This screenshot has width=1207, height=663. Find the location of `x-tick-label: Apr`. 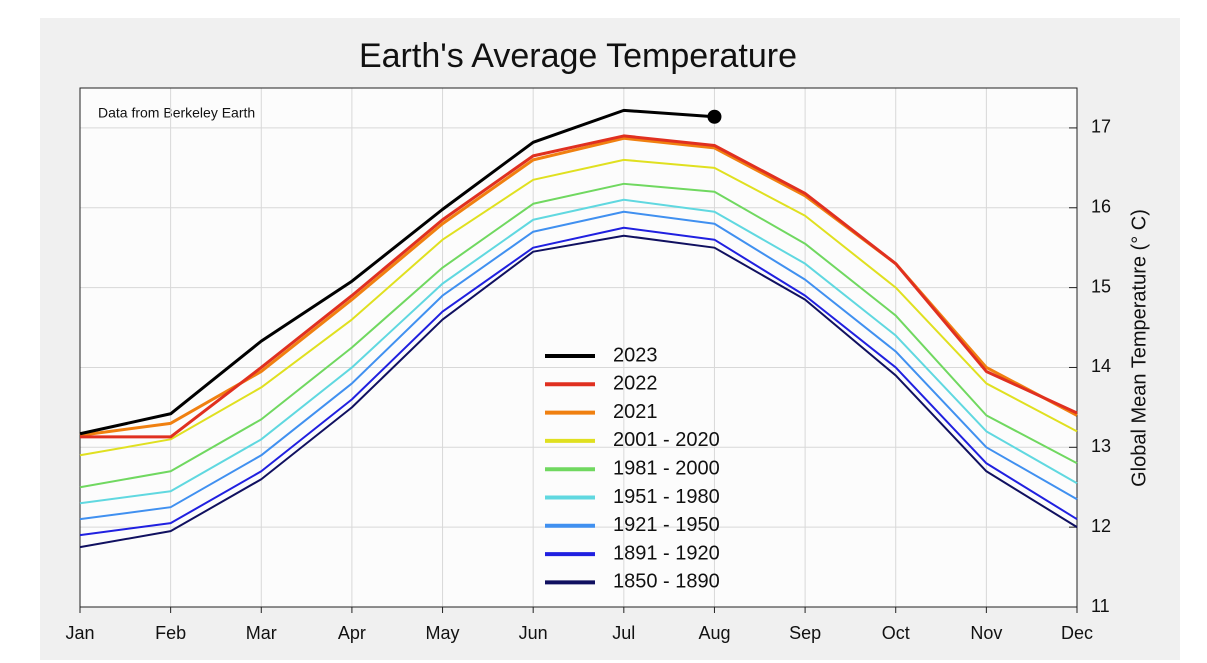

x-tick-label: Apr is located at coordinates (352, 633).